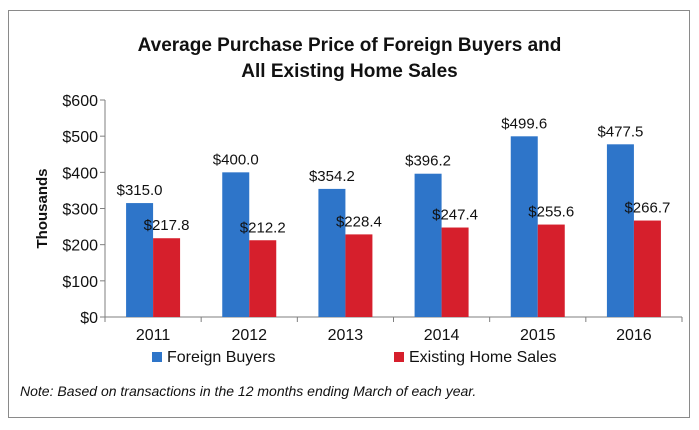 This screenshot has width=699, height=430. I want to click on legend-label-foreign-buyers: Foreign Buyers, so click(221, 357).